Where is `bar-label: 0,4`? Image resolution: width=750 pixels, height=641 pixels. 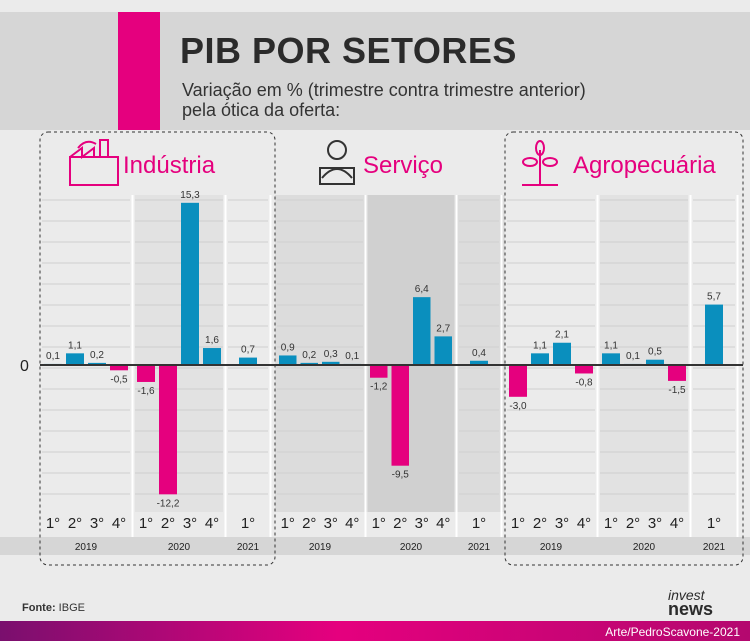 bar-label: 0,4 is located at coordinates (479, 353).